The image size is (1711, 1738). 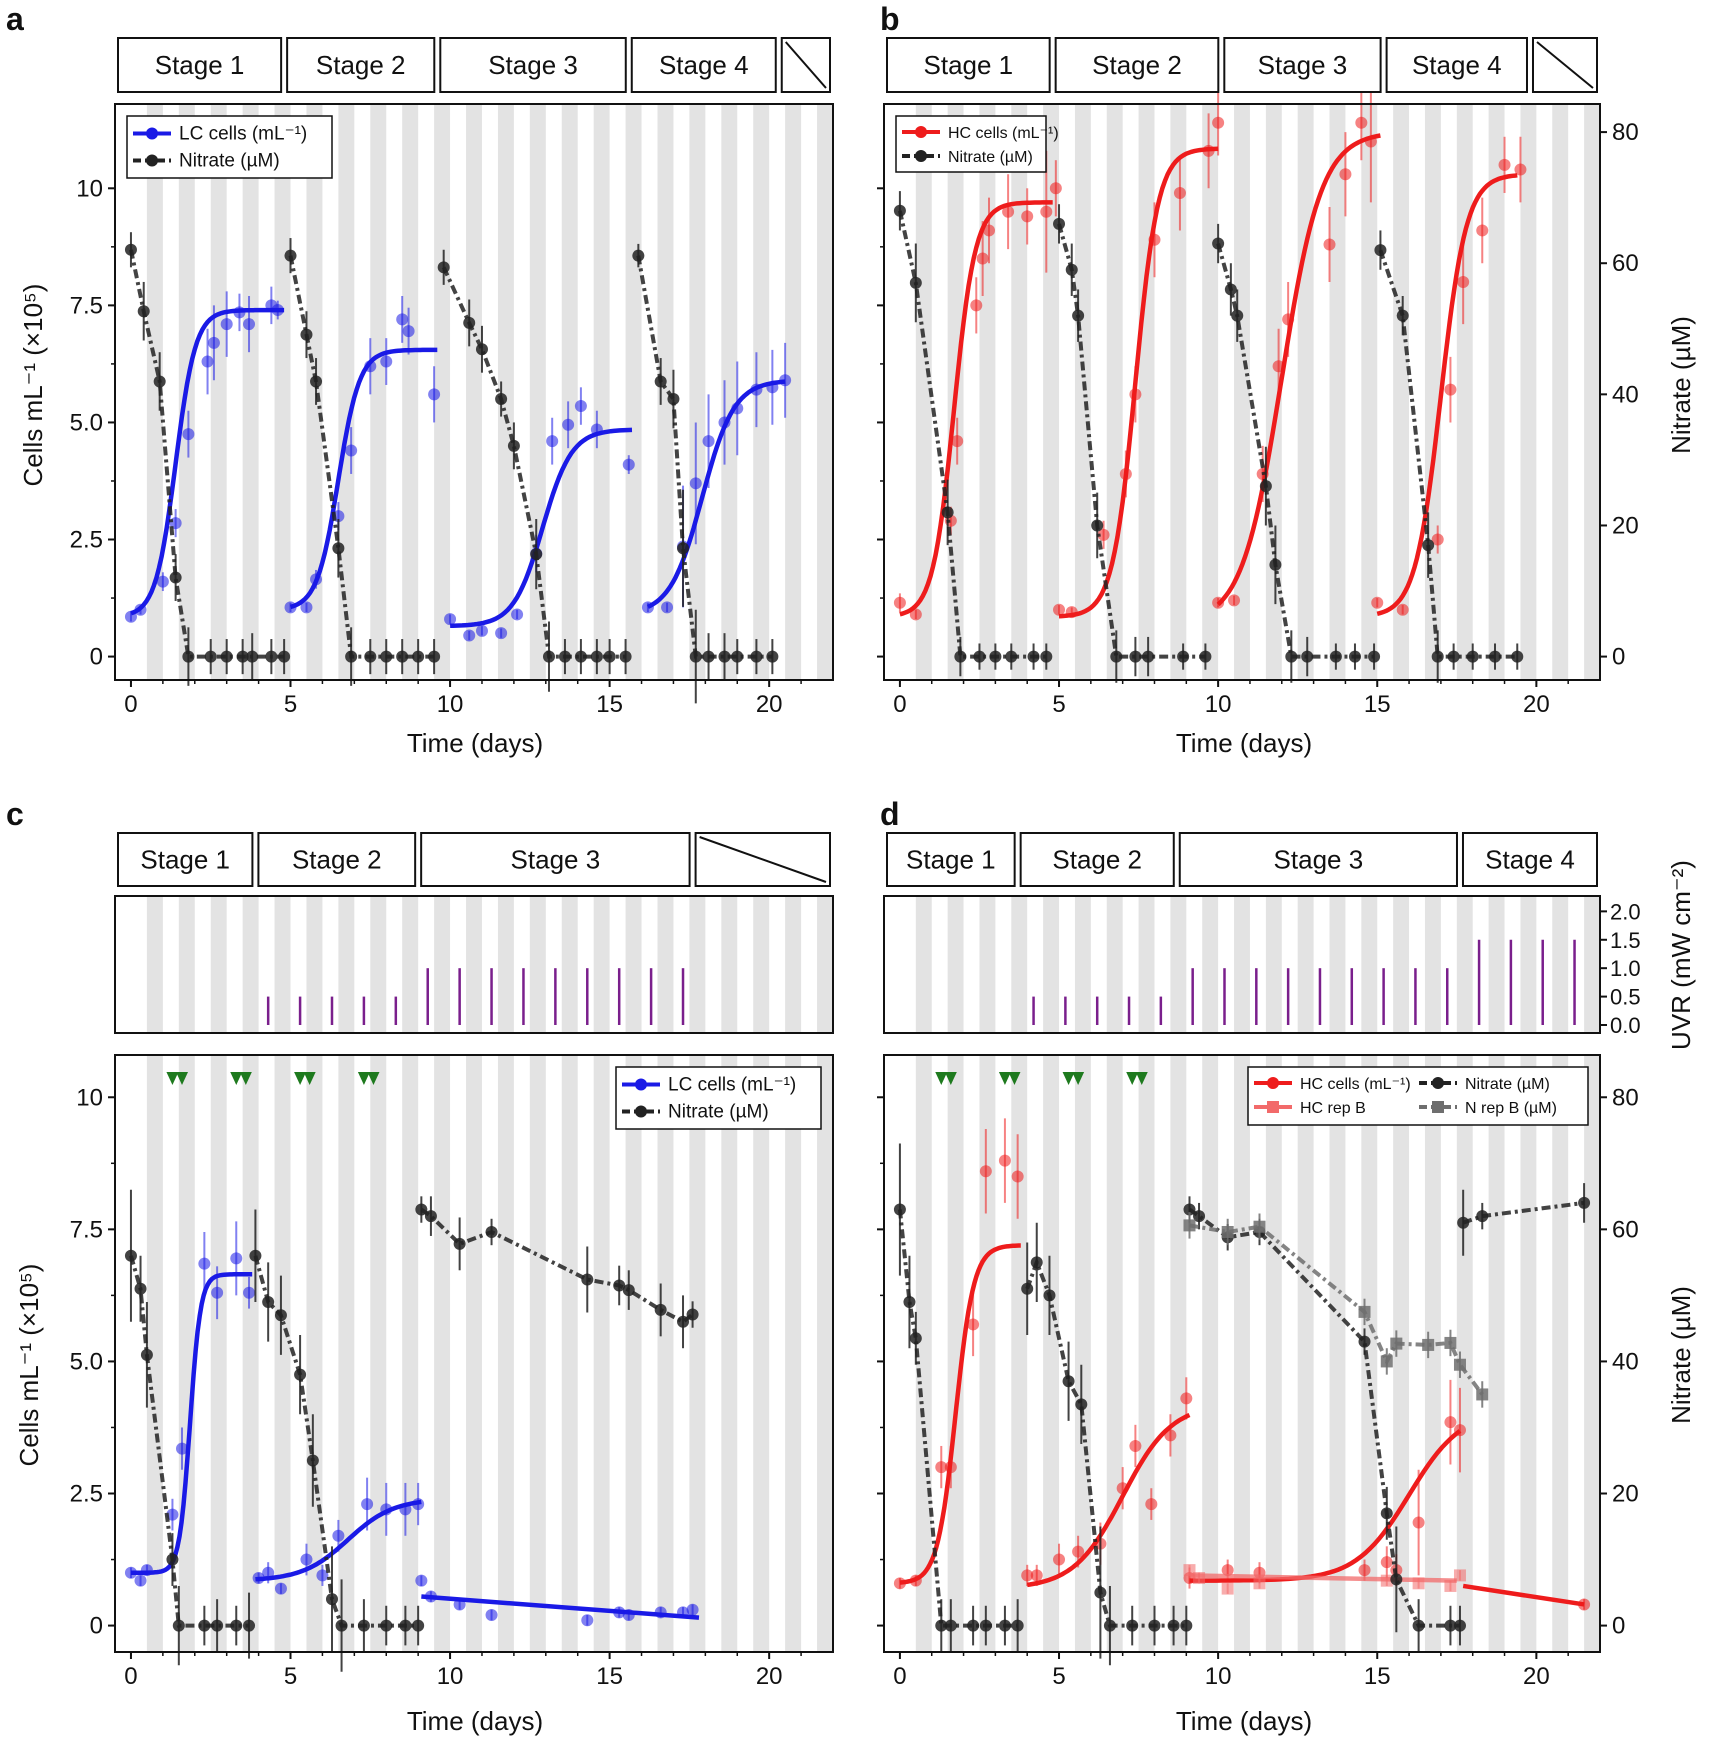 I want to click on x-tick-label-a: 0, so click(x=130, y=704).